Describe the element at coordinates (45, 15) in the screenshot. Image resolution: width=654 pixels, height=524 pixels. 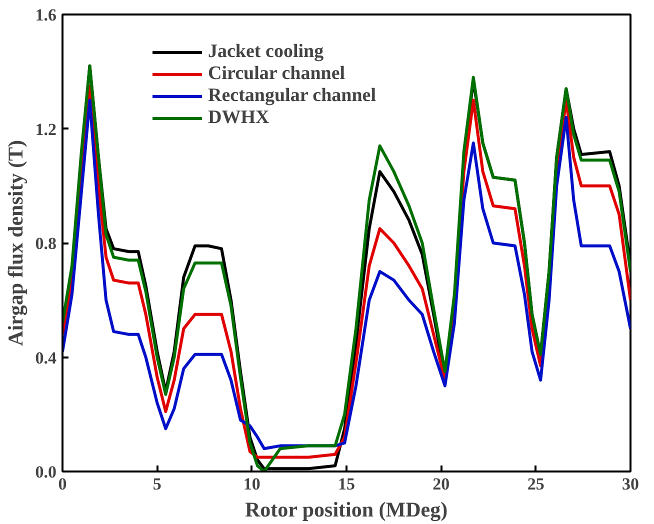
I see `y-tick-label: 1.6` at that location.